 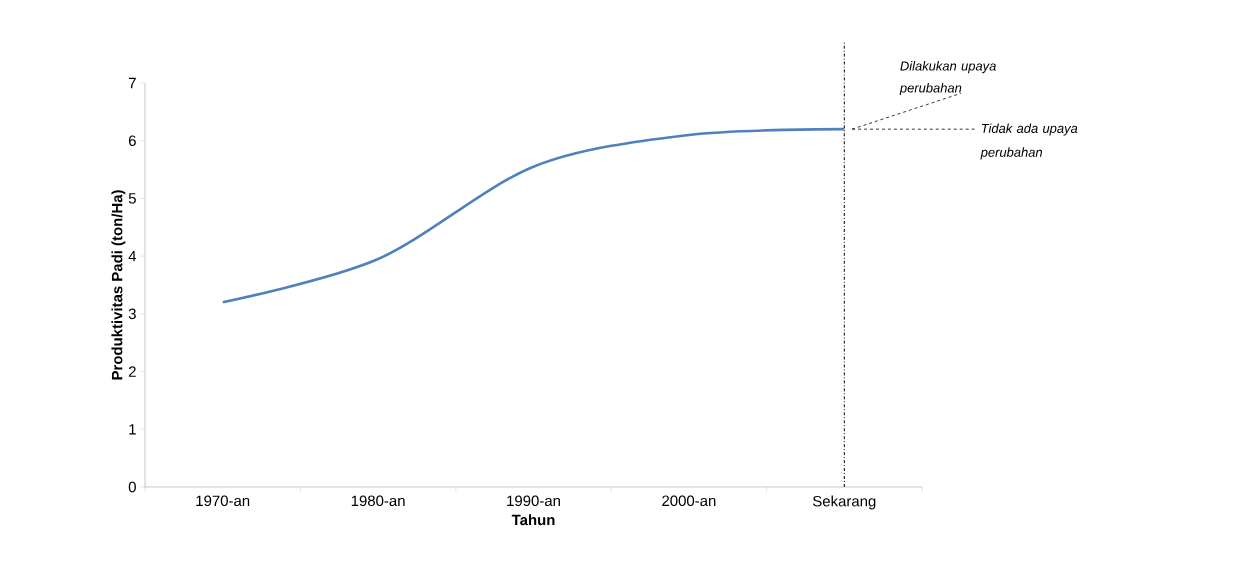 I want to click on x-tick-label: Sekarang, so click(x=844, y=502).